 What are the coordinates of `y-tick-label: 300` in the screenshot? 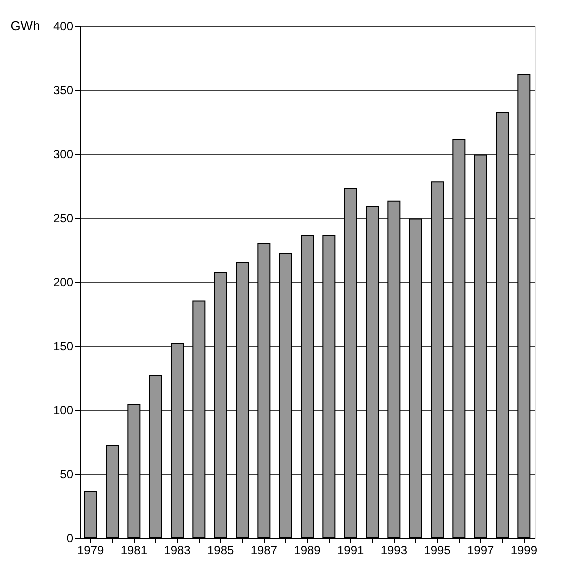 It's located at (63, 155).